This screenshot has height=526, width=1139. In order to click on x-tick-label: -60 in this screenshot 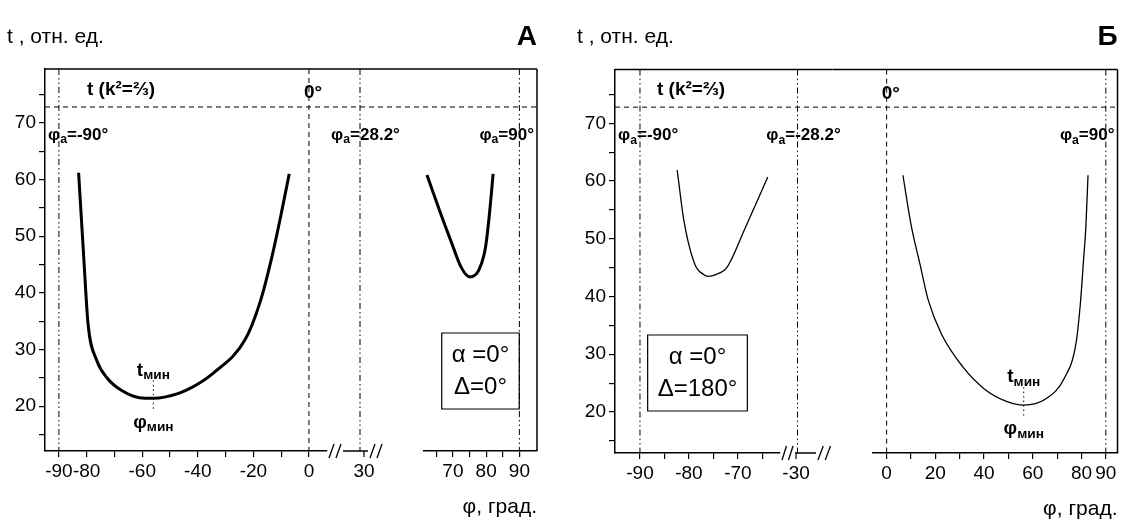, I will do `click(142, 470)`.